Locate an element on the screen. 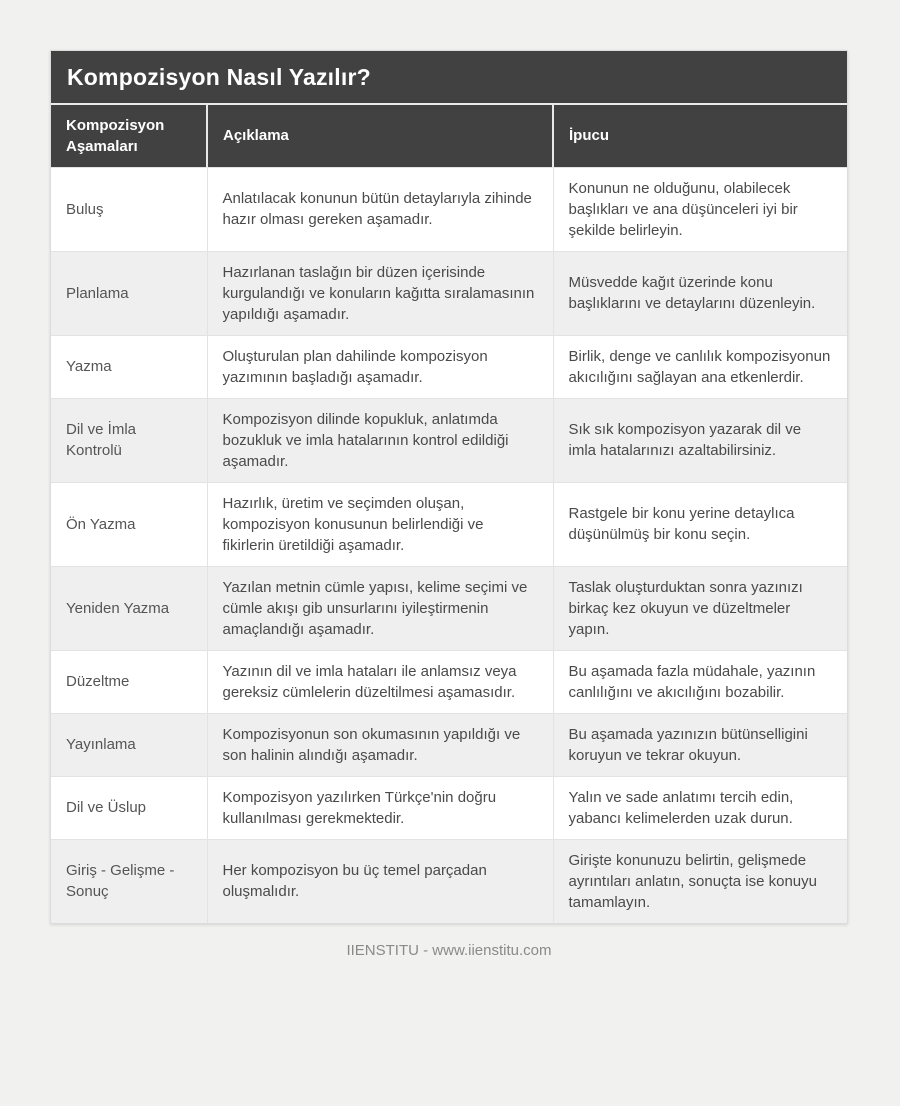  stage-cell: Planlama is located at coordinates (129, 292).